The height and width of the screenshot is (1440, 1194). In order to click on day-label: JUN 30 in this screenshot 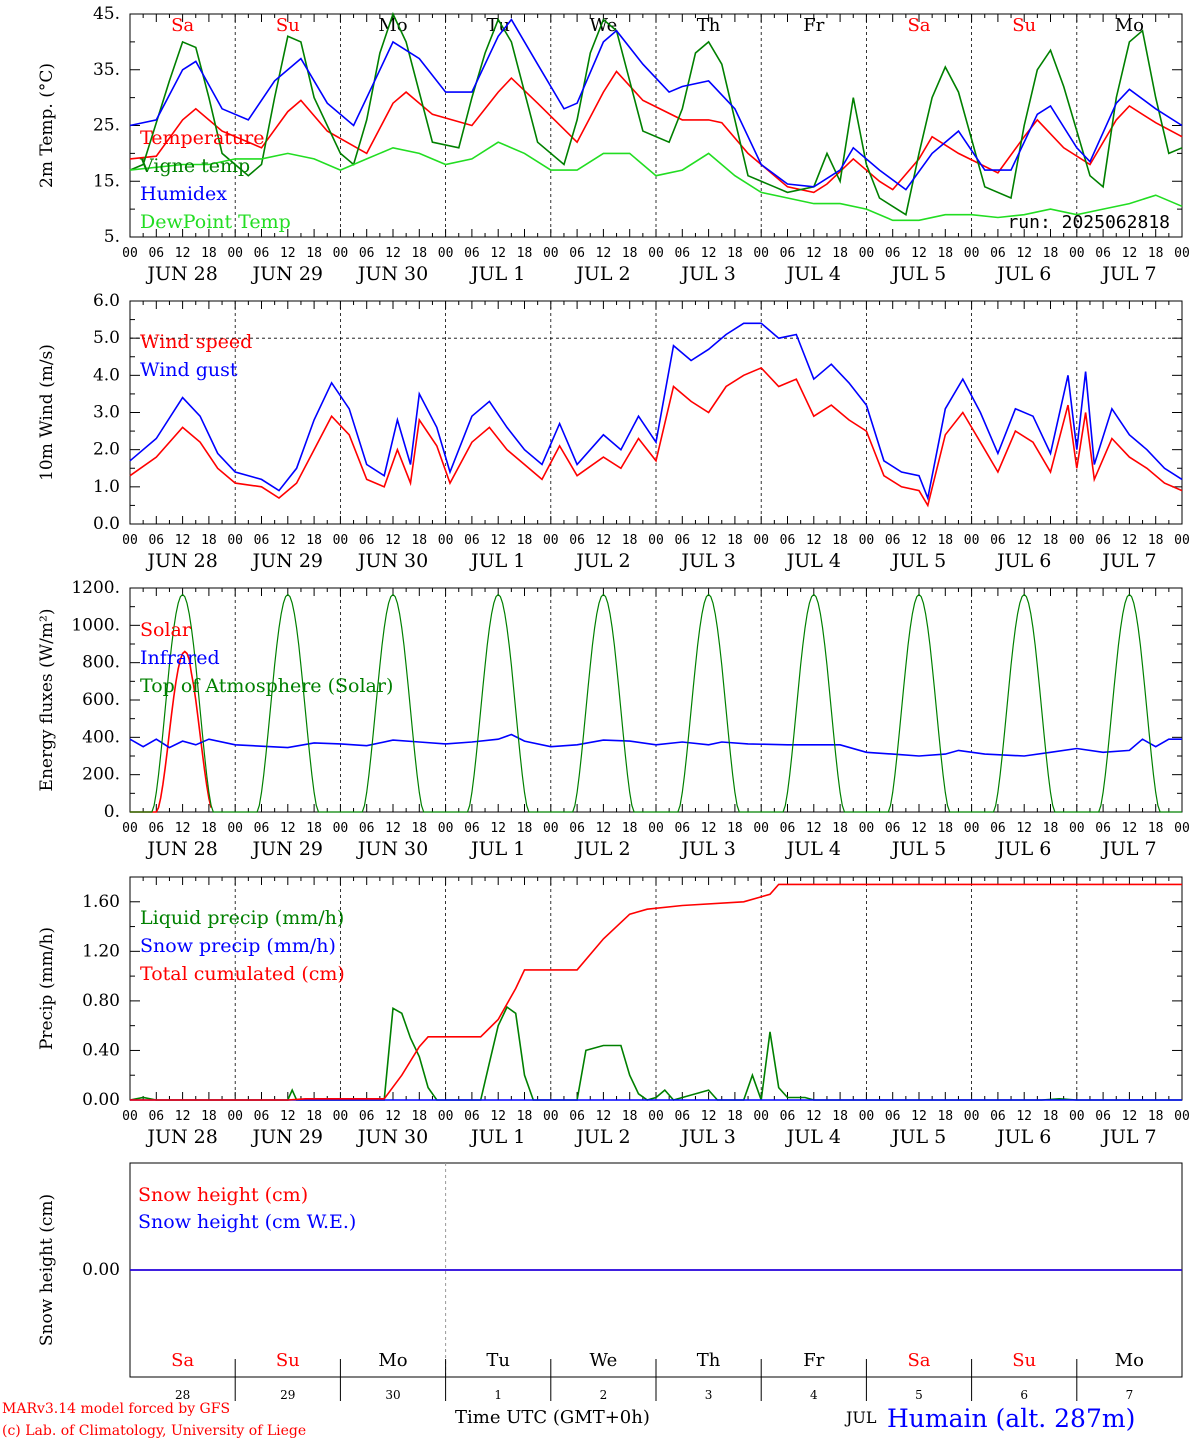, I will do `click(392, 1137)`.